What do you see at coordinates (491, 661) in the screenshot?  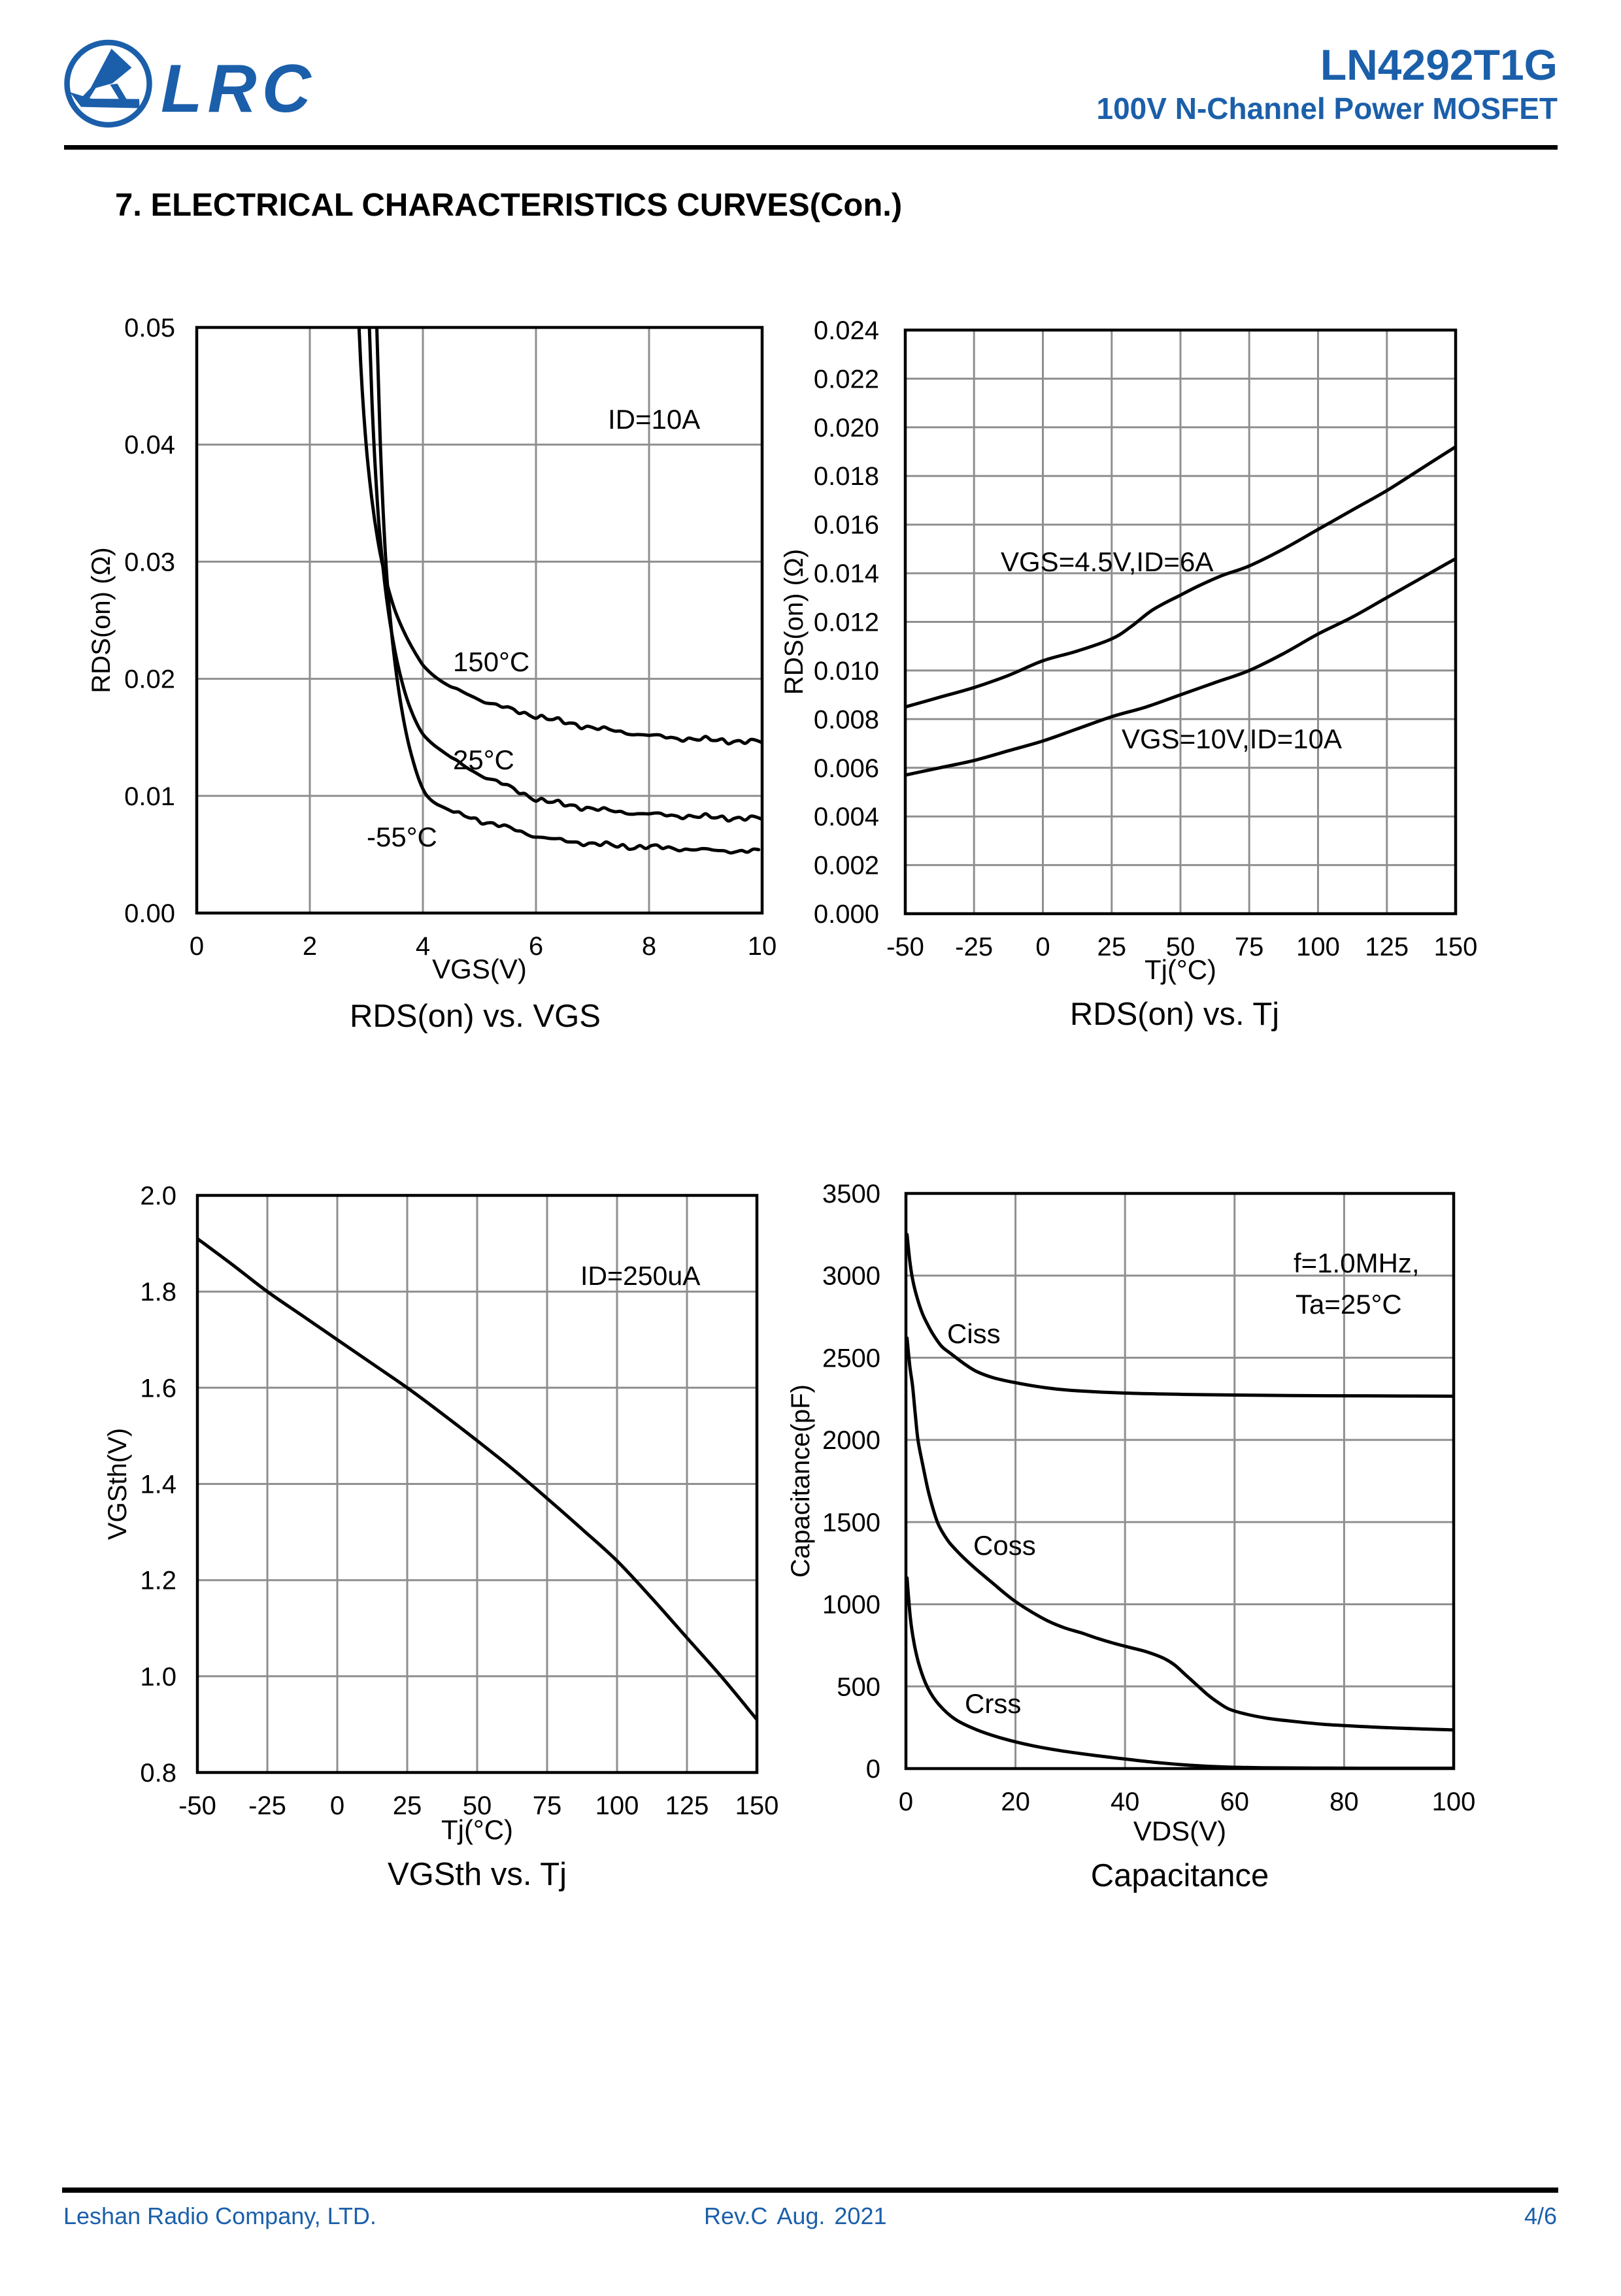 I see `svg-text: 150°C` at bounding box center [491, 661].